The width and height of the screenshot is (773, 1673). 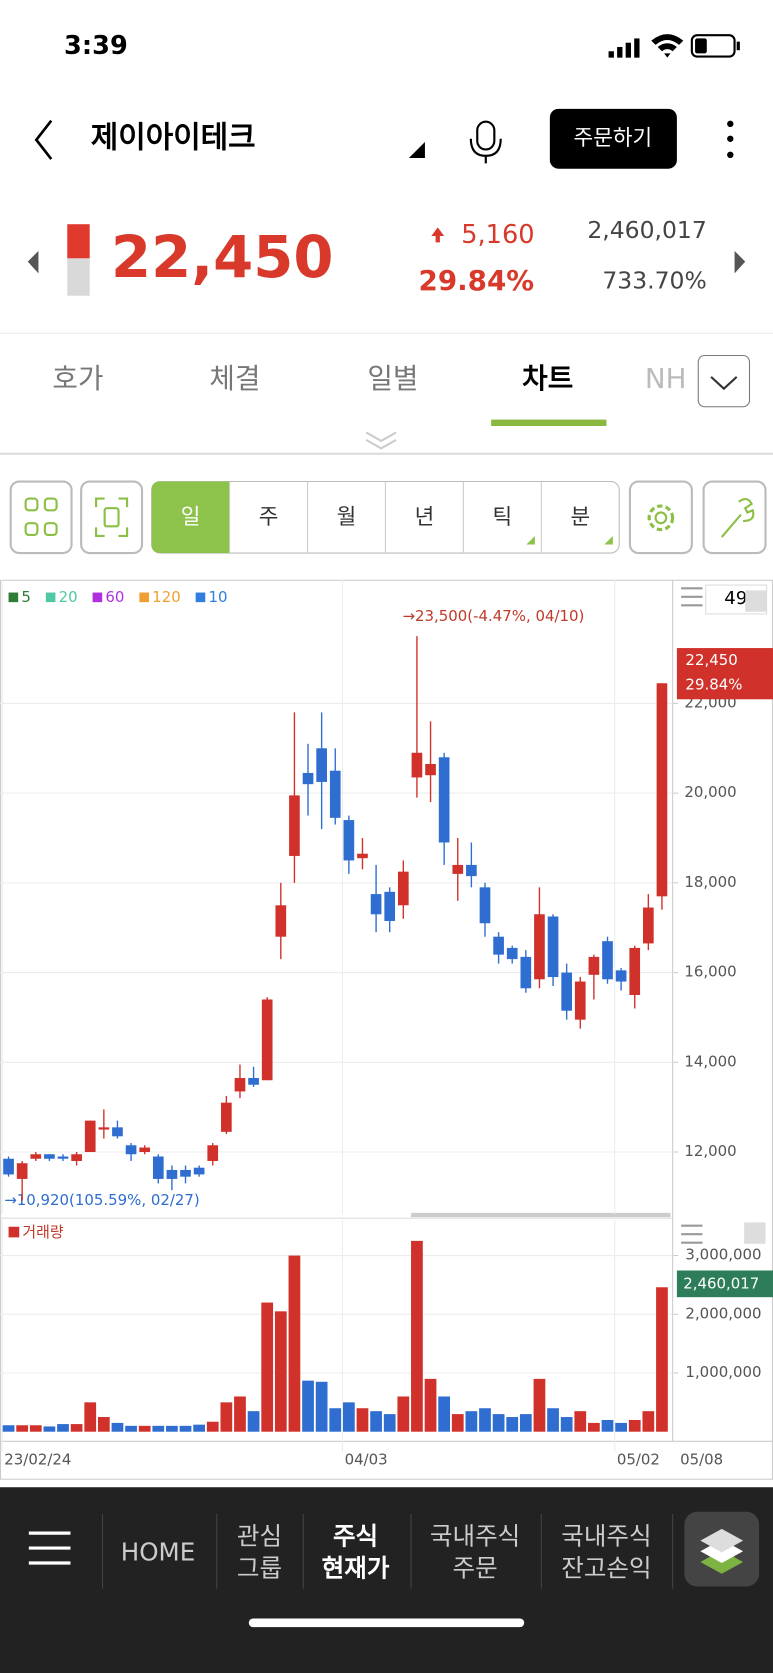 What do you see at coordinates (173, 137) in the screenshot?
I see `stock-name: 제이아이테크` at bounding box center [173, 137].